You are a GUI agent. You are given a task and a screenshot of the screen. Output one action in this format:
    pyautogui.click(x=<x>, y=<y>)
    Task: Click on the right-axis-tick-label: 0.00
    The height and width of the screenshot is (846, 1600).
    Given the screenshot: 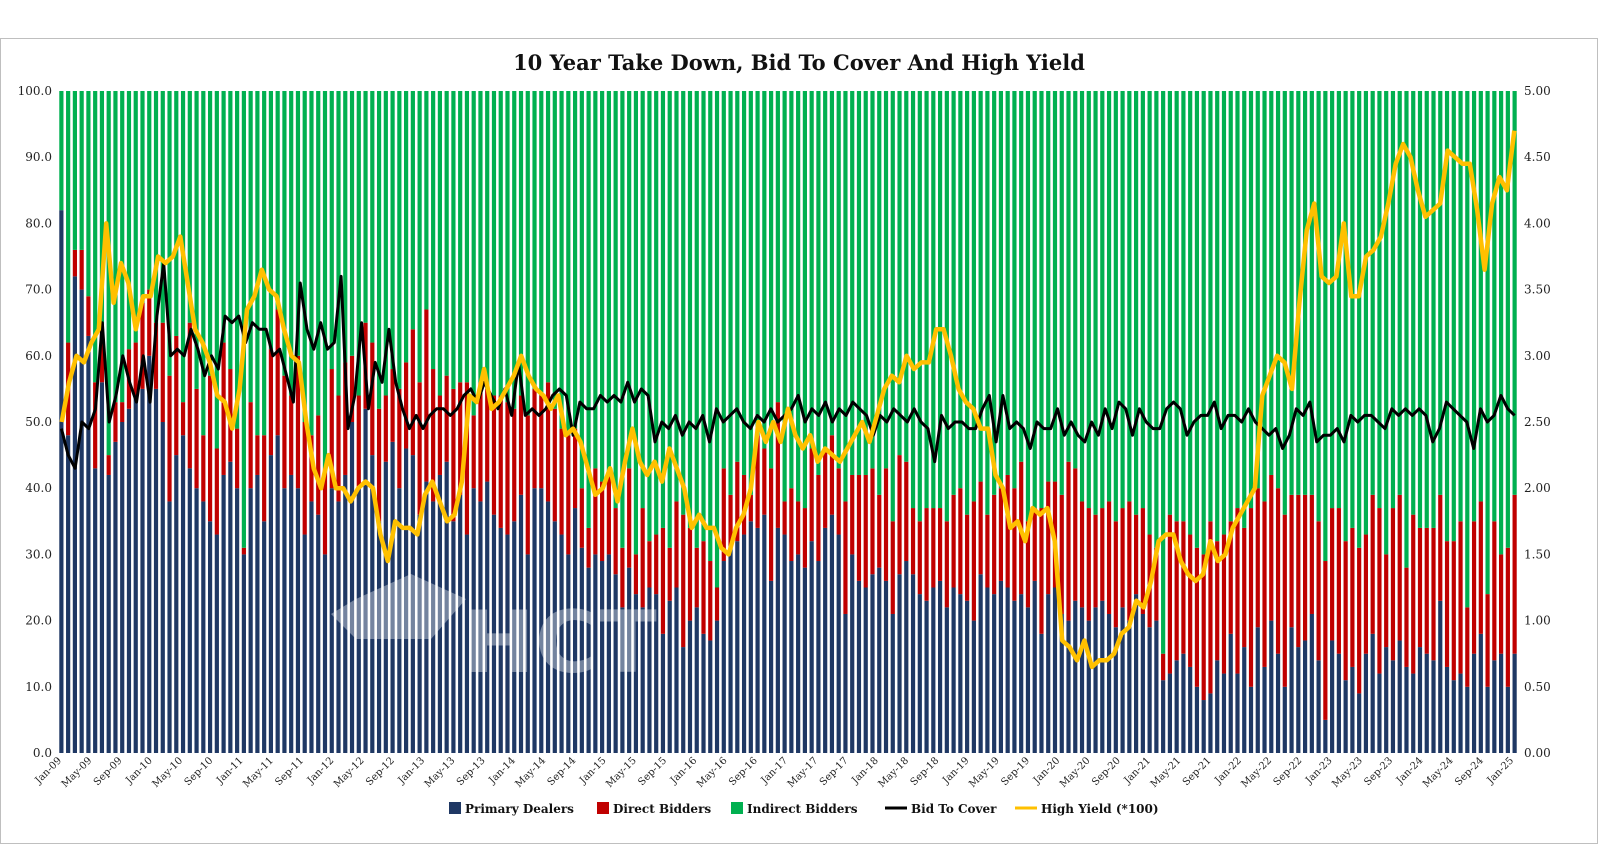 What is the action you would take?
    pyautogui.click(x=1537, y=753)
    